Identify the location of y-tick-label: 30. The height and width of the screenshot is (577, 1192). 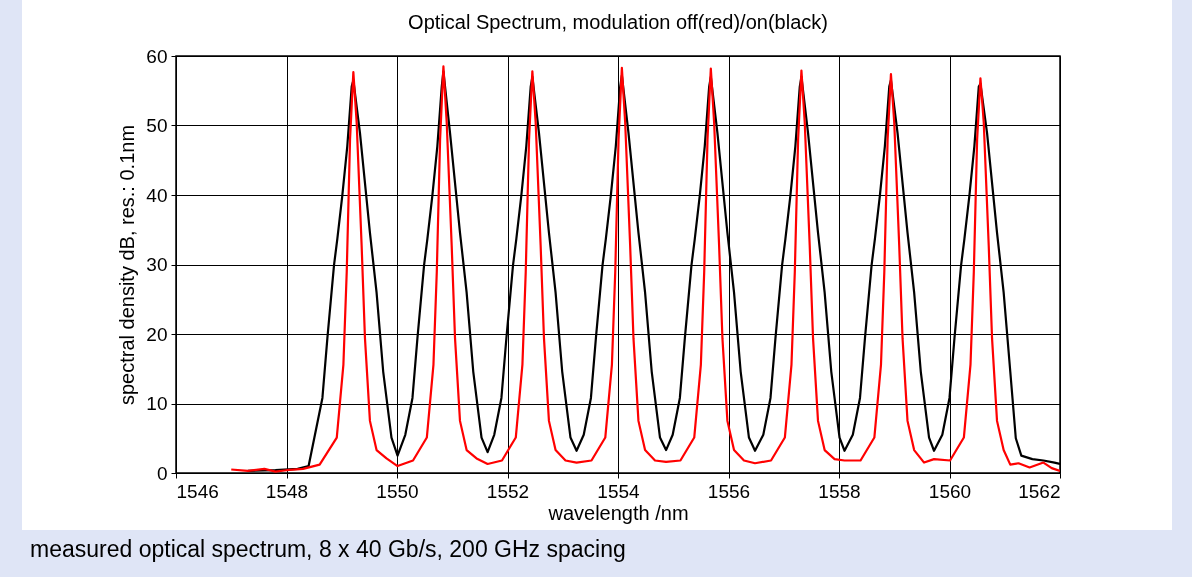
(157, 264).